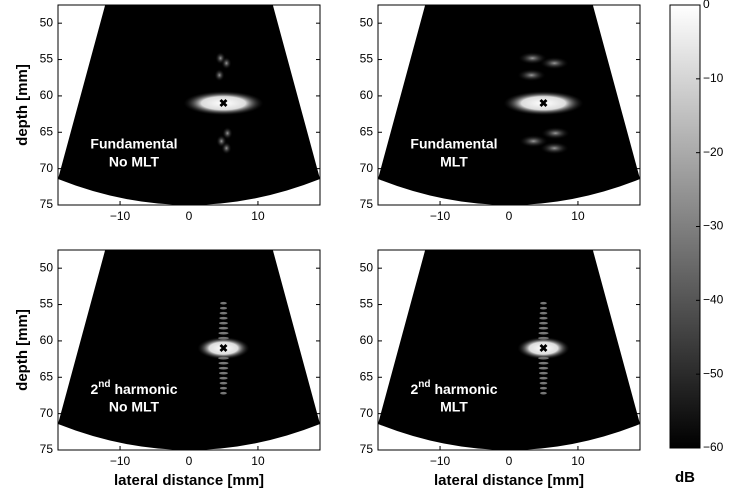 The height and width of the screenshot is (492, 737). Describe the element at coordinates (685, 226) in the screenshot. I see `colorbar` at that location.